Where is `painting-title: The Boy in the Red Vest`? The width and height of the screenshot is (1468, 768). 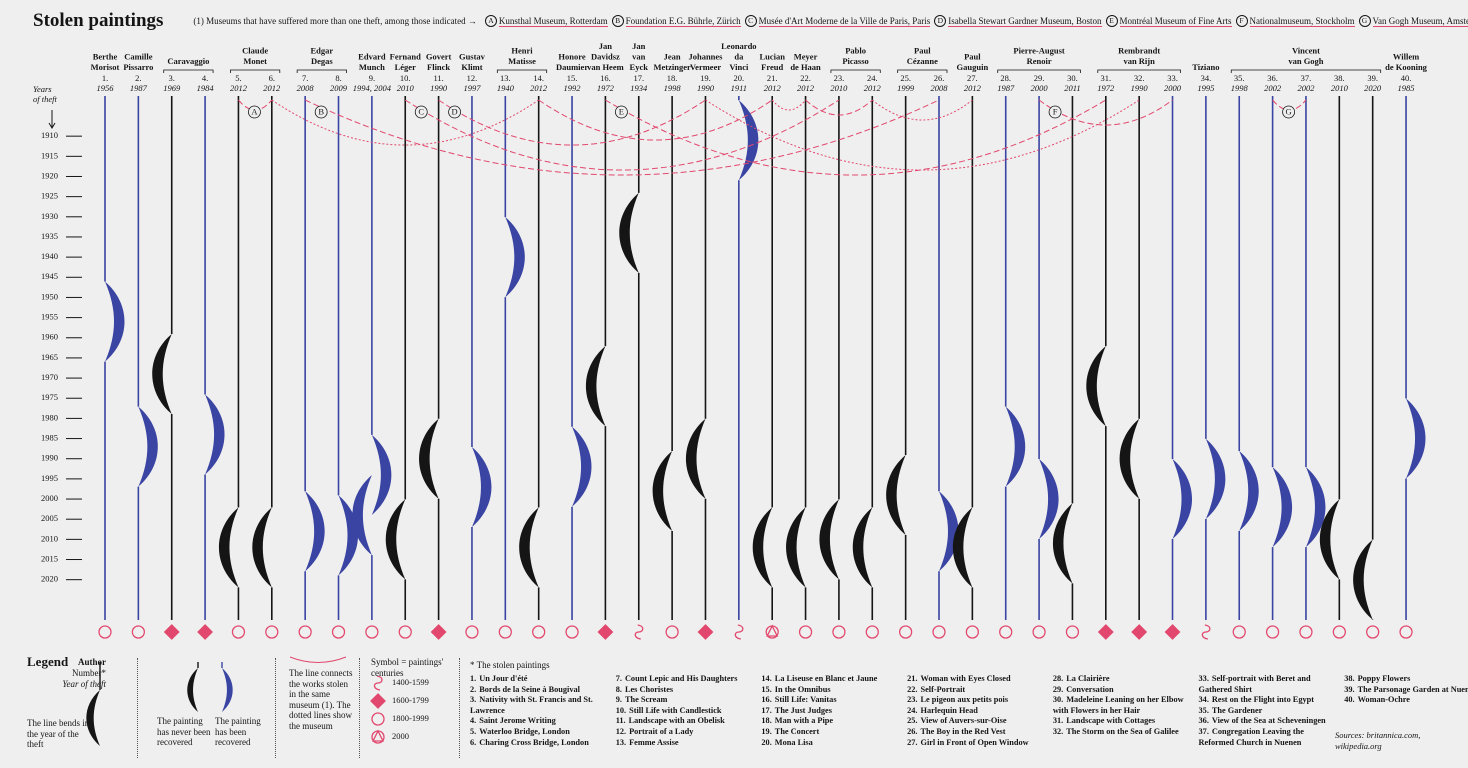
painting-title: The Boy in the Red Vest is located at coordinates (963, 731).